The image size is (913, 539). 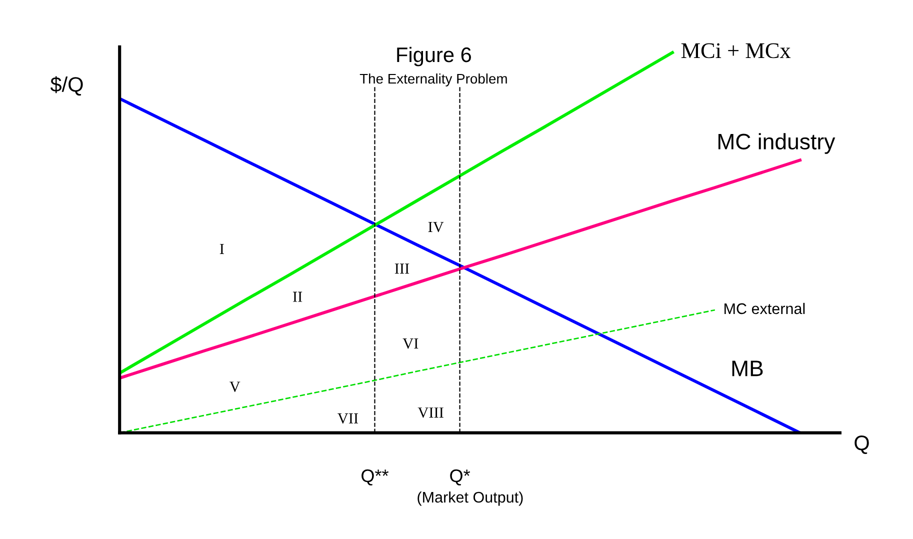 What do you see at coordinates (470, 498) in the screenshot?
I see `text: (Market Output)` at bounding box center [470, 498].